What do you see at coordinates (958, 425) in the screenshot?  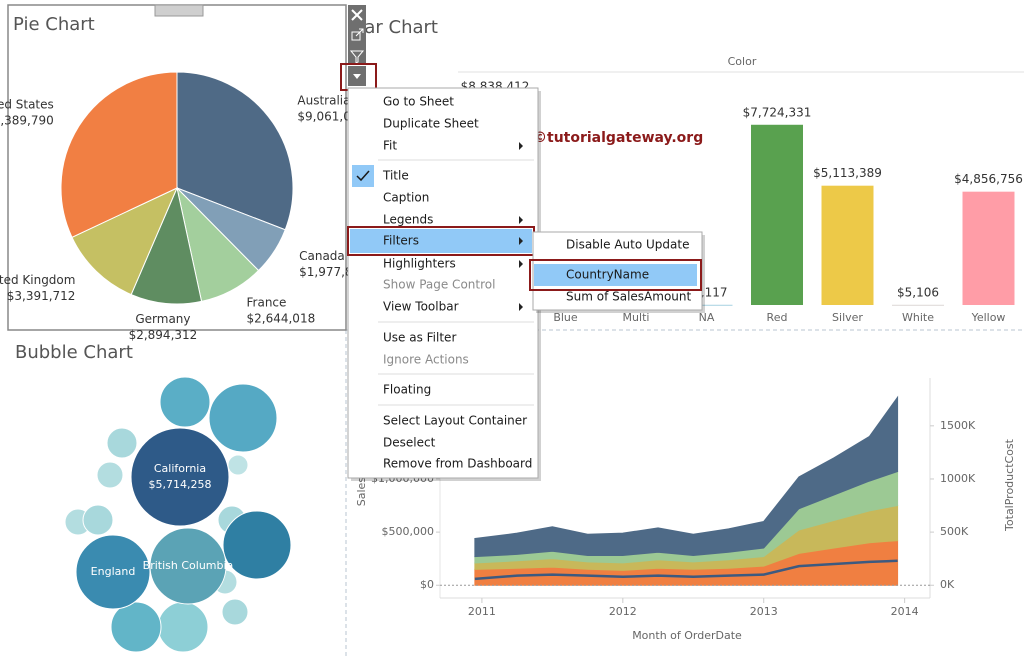 I see `y2-tick-label: 1500K` at bounding box center [958, 425].